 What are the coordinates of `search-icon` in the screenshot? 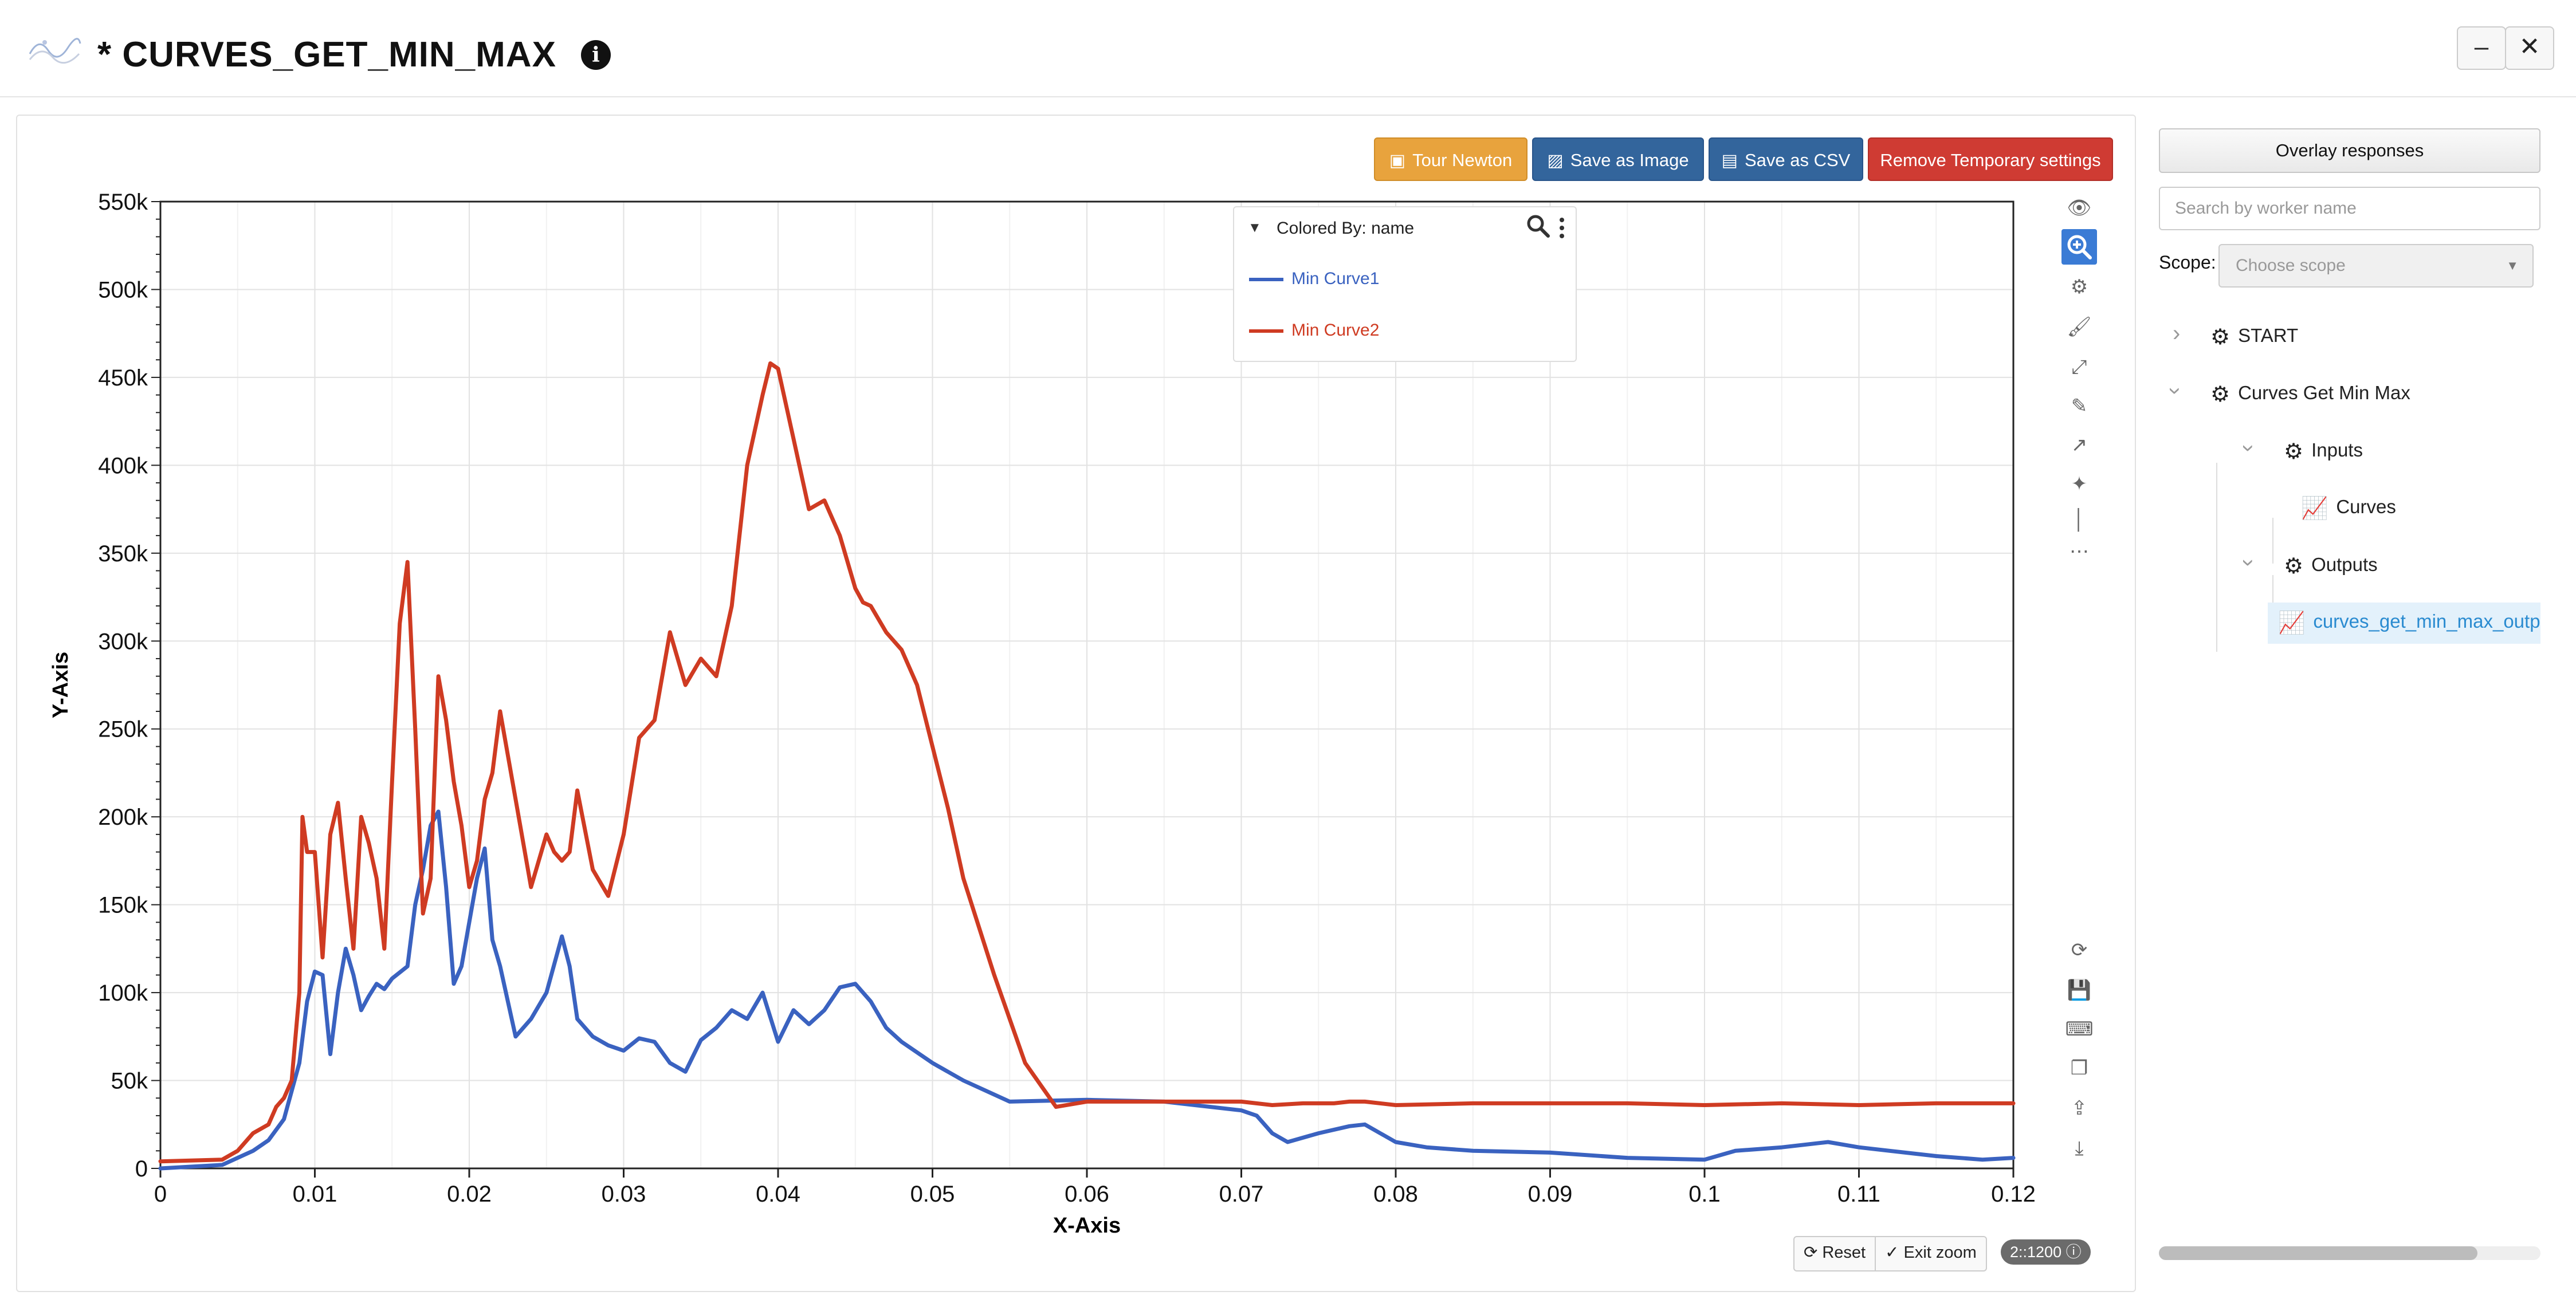 It's located at (1538, 225).